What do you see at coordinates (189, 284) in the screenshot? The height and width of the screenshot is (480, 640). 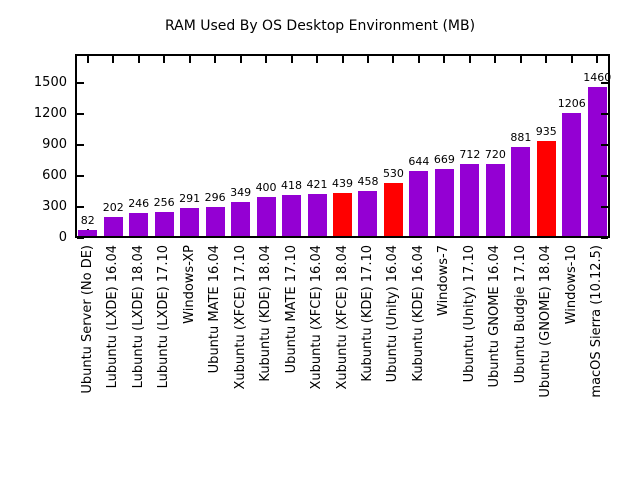 I see `x-tick-label: Windows-XP` at bounding box center [189, 284].